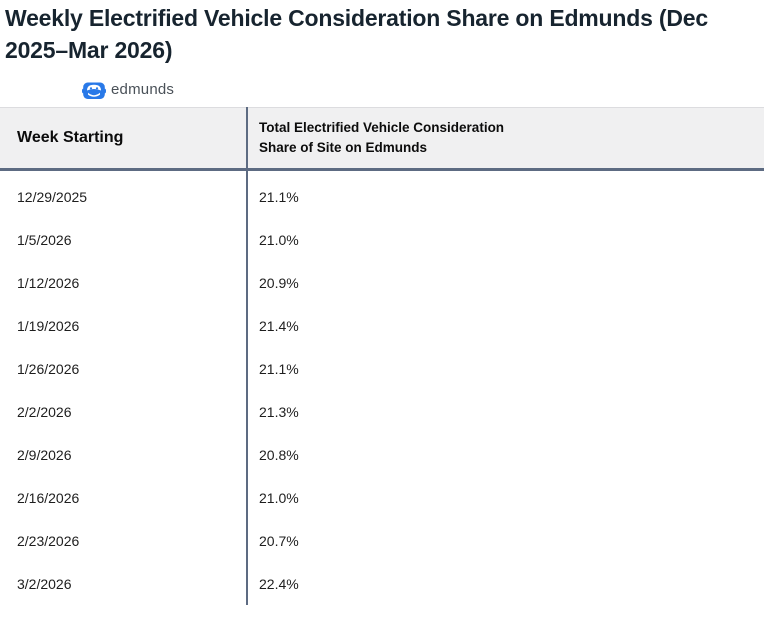 The width and height of the screenshot is (764, 637). What do you see at coordinates (279, 411) in the screenshot?
I see `share-cell: 21.3%` at bounding box center [279, 411].